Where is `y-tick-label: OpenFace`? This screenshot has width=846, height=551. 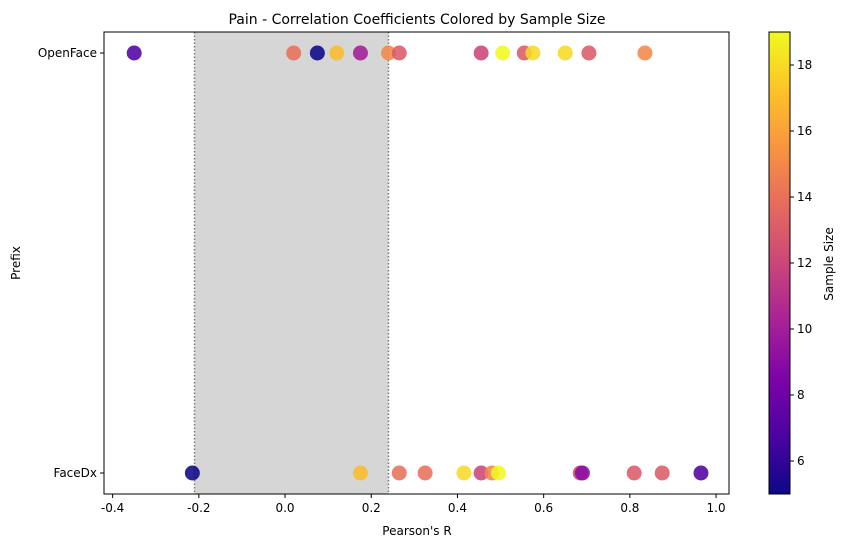 y-tick-label: OpenFace is located at coordinates (67, 53).